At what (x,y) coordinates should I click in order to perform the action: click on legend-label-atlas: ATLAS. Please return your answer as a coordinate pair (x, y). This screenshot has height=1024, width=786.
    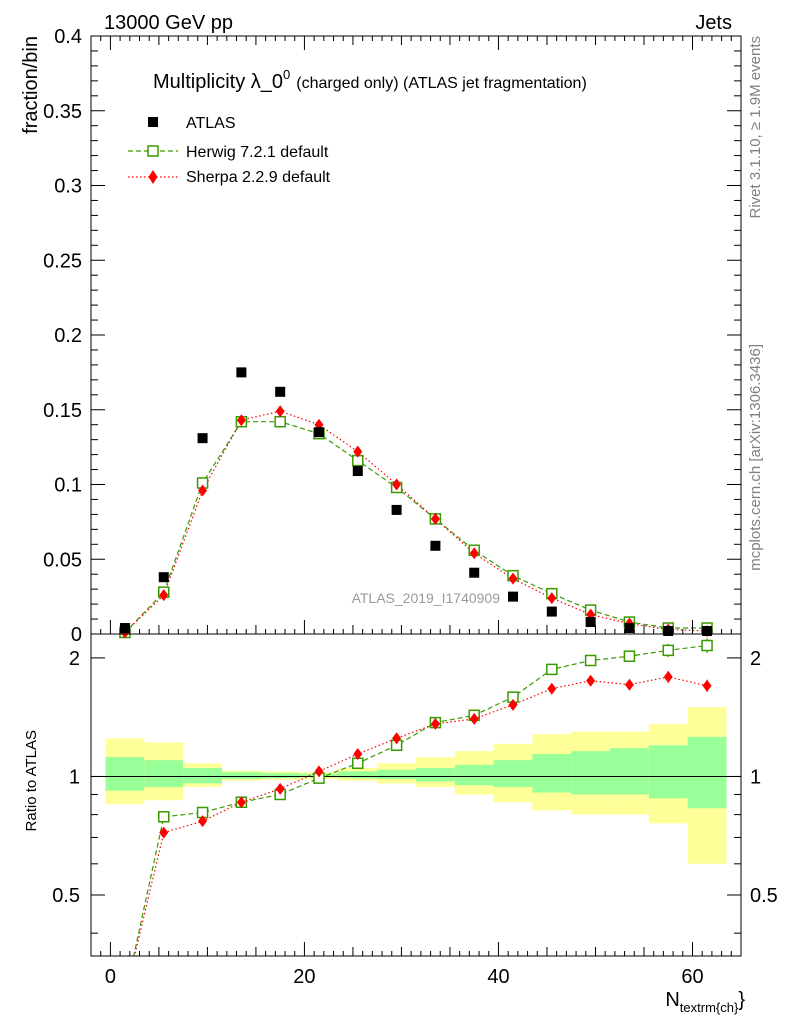
    Looking at the image, I should click on (211, 123).